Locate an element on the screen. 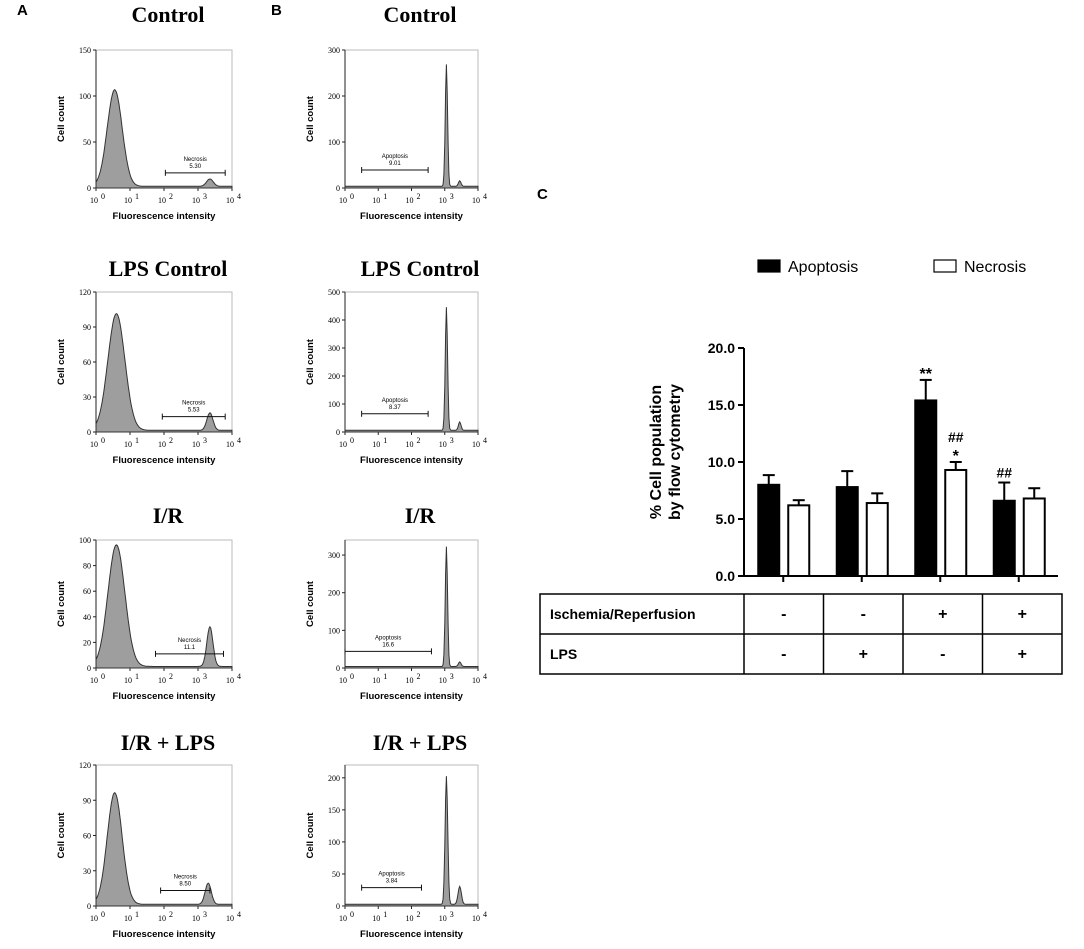  hist-b-1-x-tick-exponent: 3 is located at coordinates (452, 196).